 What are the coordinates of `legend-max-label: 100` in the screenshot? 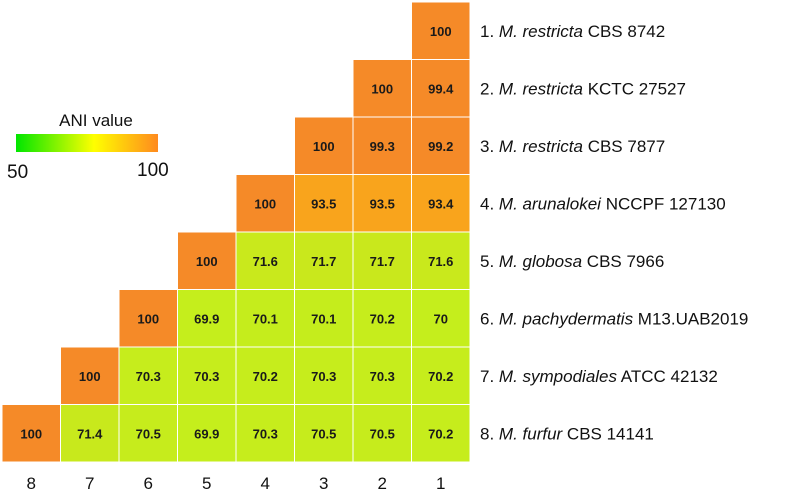 It's located at (153, 170).